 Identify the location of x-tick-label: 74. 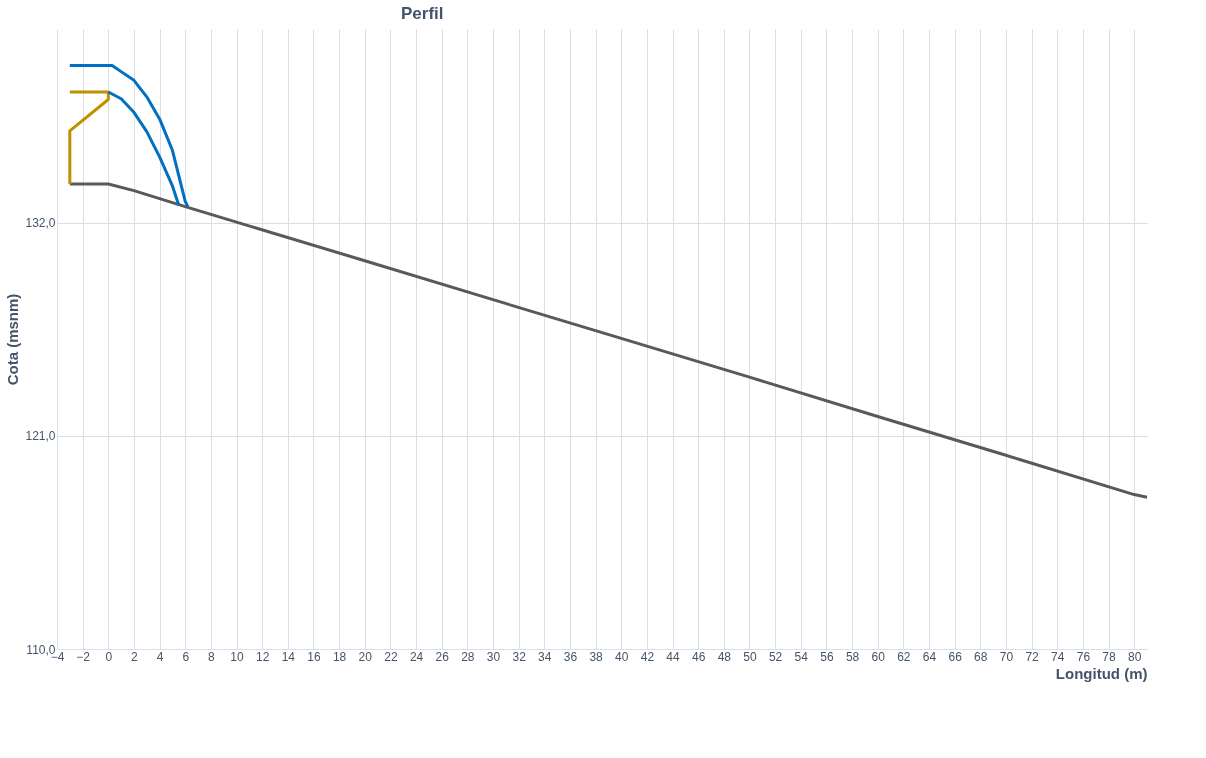
(1058, 656).